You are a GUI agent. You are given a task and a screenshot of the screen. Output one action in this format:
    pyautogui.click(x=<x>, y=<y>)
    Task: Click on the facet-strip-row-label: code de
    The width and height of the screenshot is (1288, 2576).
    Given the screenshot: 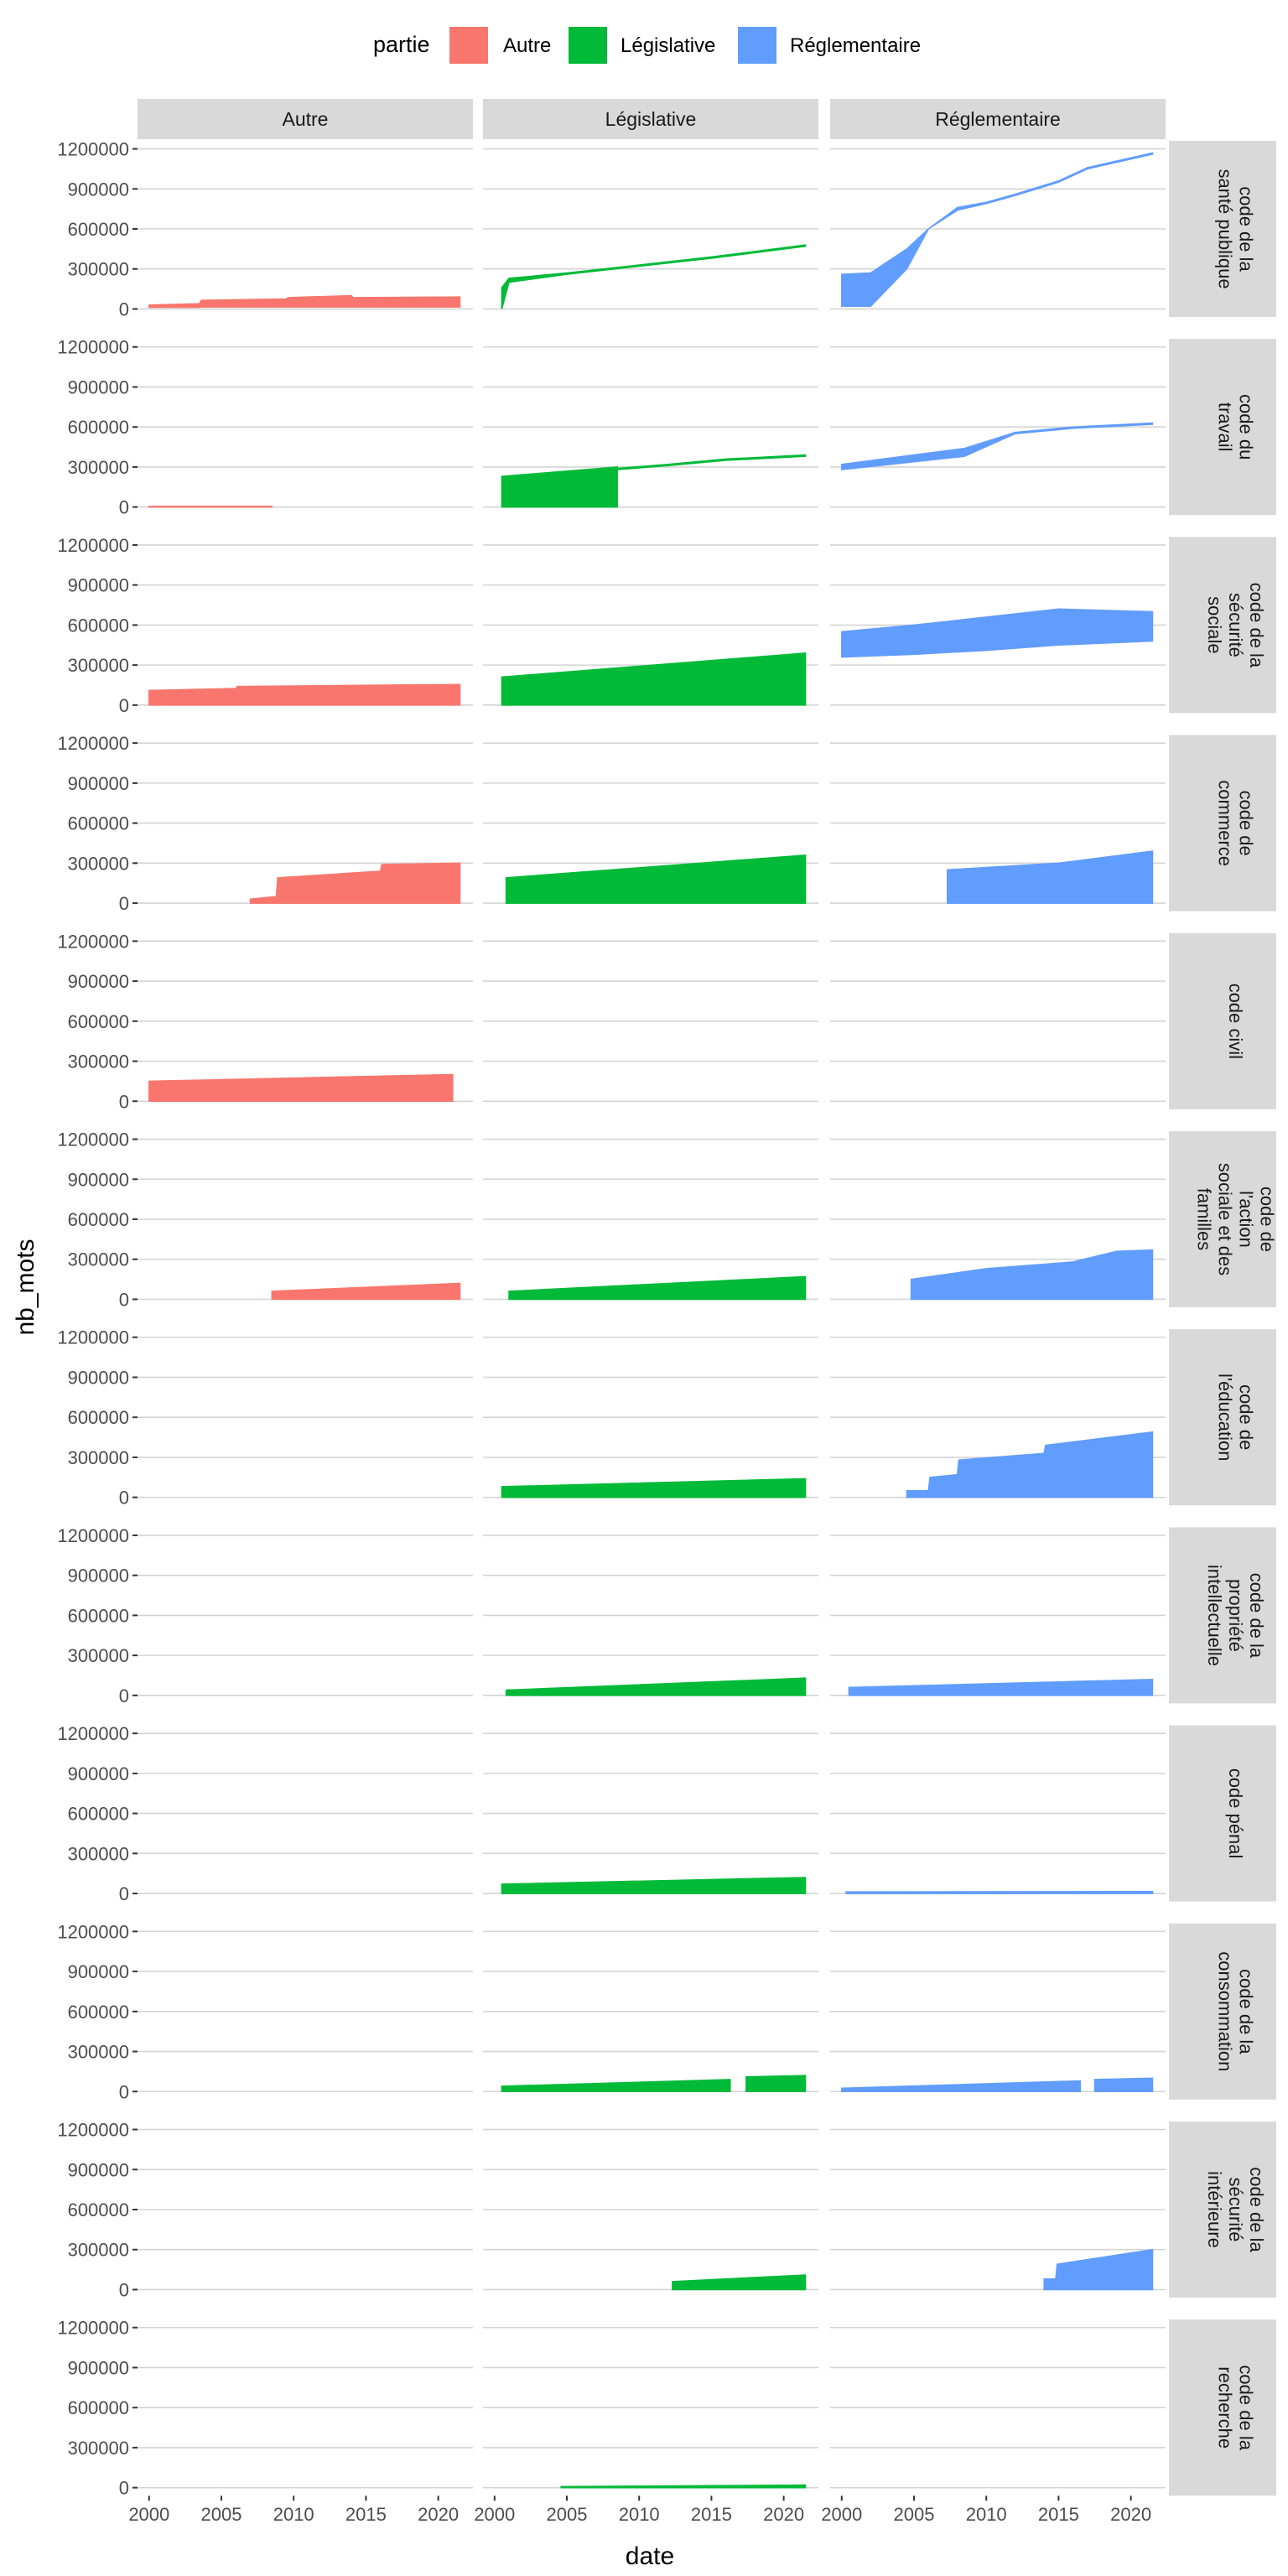 What is the action you would take?
    pyautogui.click(x=1267, y=1219)
    